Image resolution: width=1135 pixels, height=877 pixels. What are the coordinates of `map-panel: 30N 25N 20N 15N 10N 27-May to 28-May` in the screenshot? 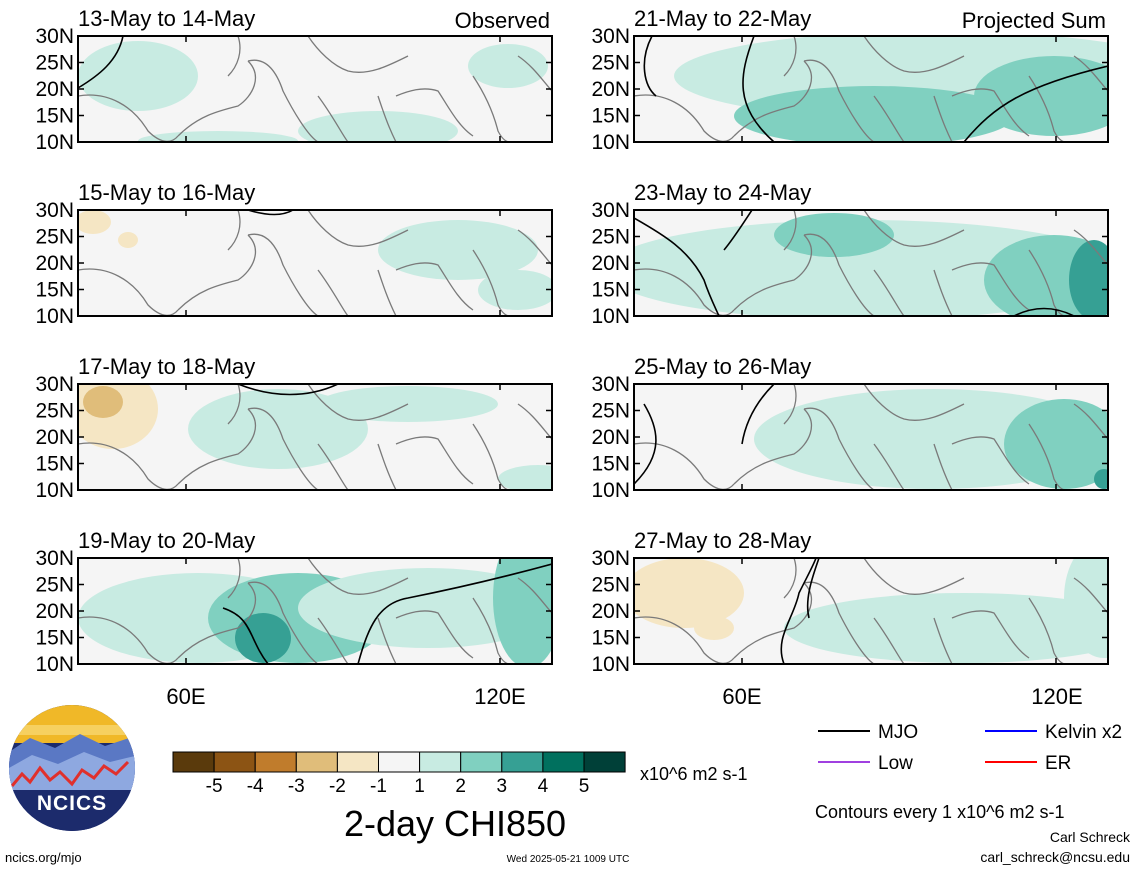 It's located at (850, 602).